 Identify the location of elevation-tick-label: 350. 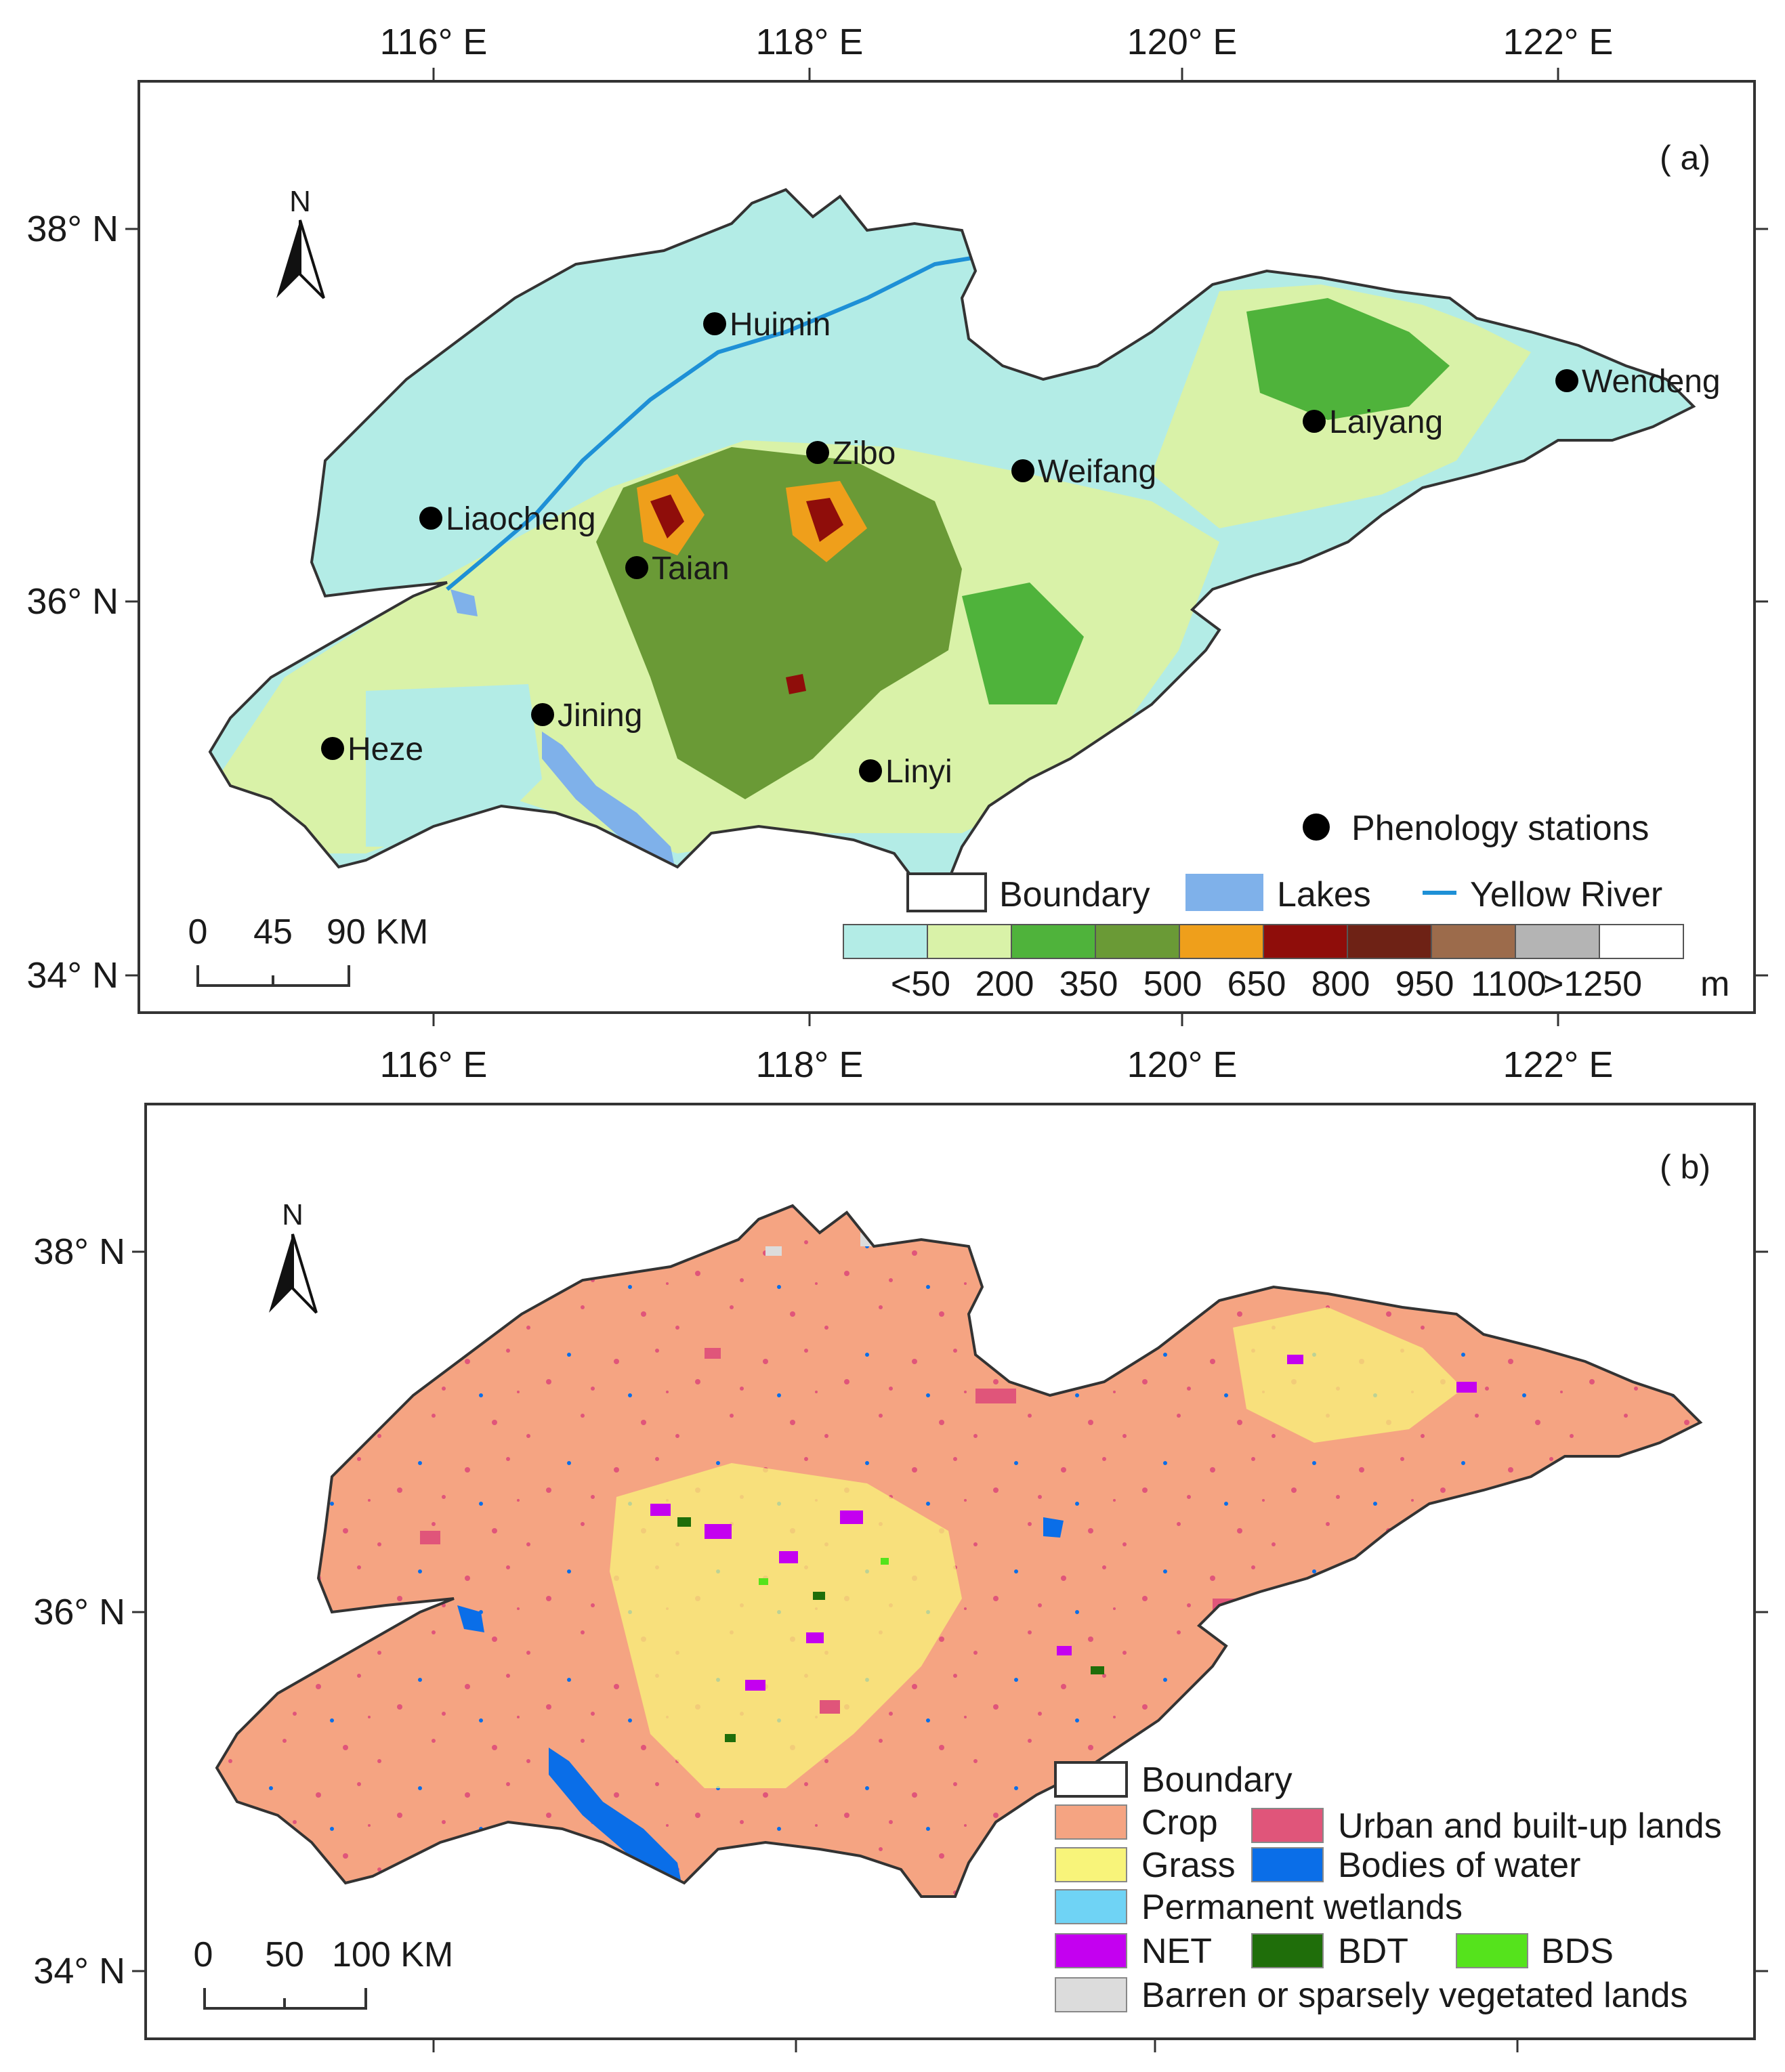
(1088, 985).